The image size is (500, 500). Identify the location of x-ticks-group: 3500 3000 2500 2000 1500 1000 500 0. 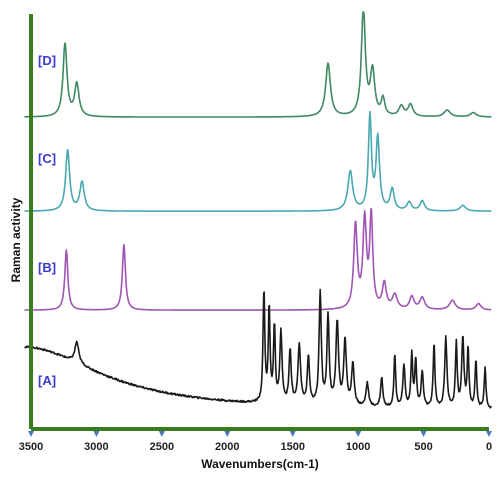
(255, 442).